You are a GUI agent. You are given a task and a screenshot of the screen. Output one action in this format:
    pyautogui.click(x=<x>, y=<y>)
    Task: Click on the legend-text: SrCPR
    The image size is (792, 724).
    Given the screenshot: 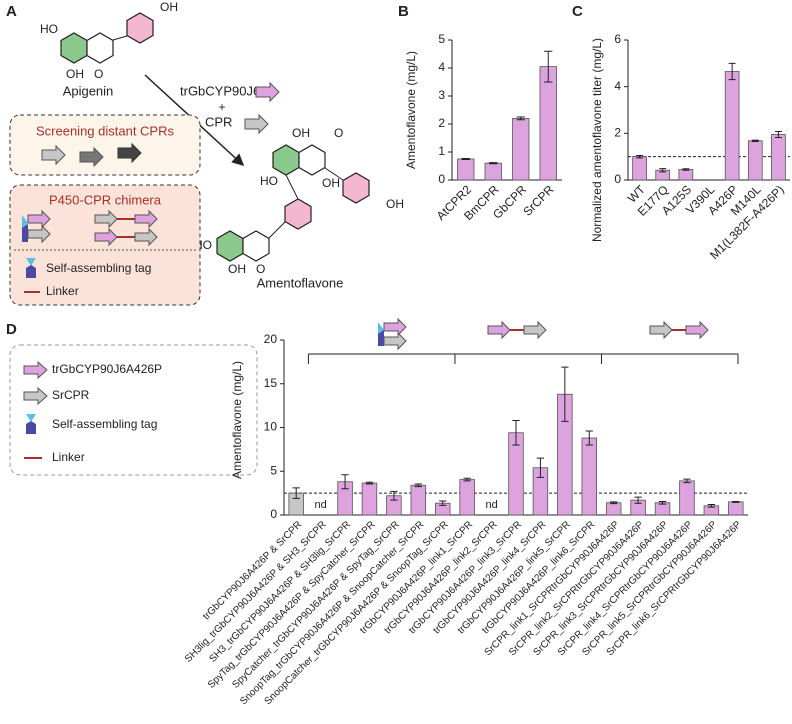 What is the action you would take?
    pyautogui.click(x=71, y=395)
    